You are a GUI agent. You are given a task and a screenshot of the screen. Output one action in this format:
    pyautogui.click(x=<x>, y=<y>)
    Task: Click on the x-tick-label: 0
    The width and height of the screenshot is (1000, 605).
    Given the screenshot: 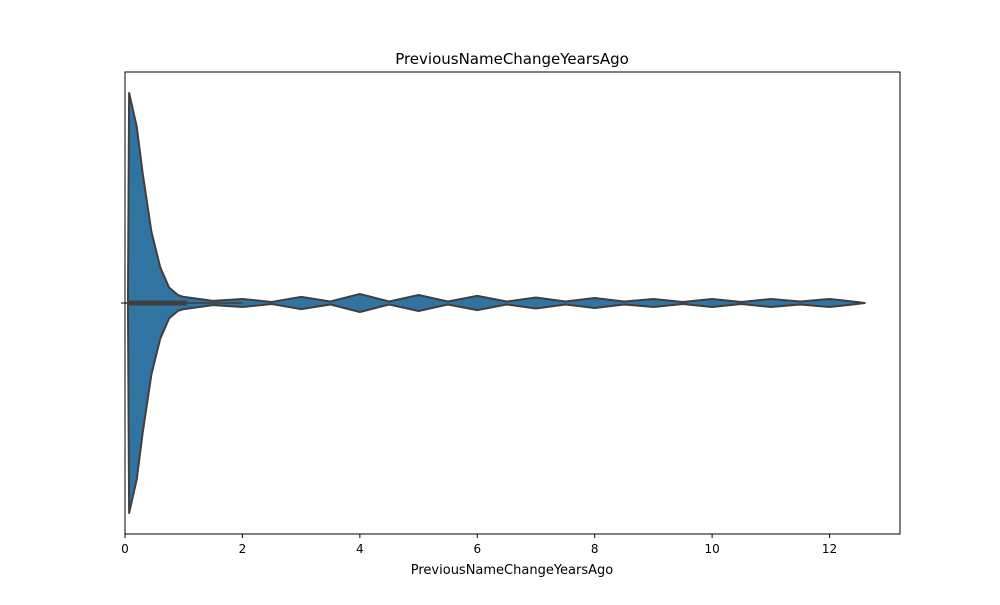 What is the action you would take?
    pyautogui.click(x=125, y=549)
    